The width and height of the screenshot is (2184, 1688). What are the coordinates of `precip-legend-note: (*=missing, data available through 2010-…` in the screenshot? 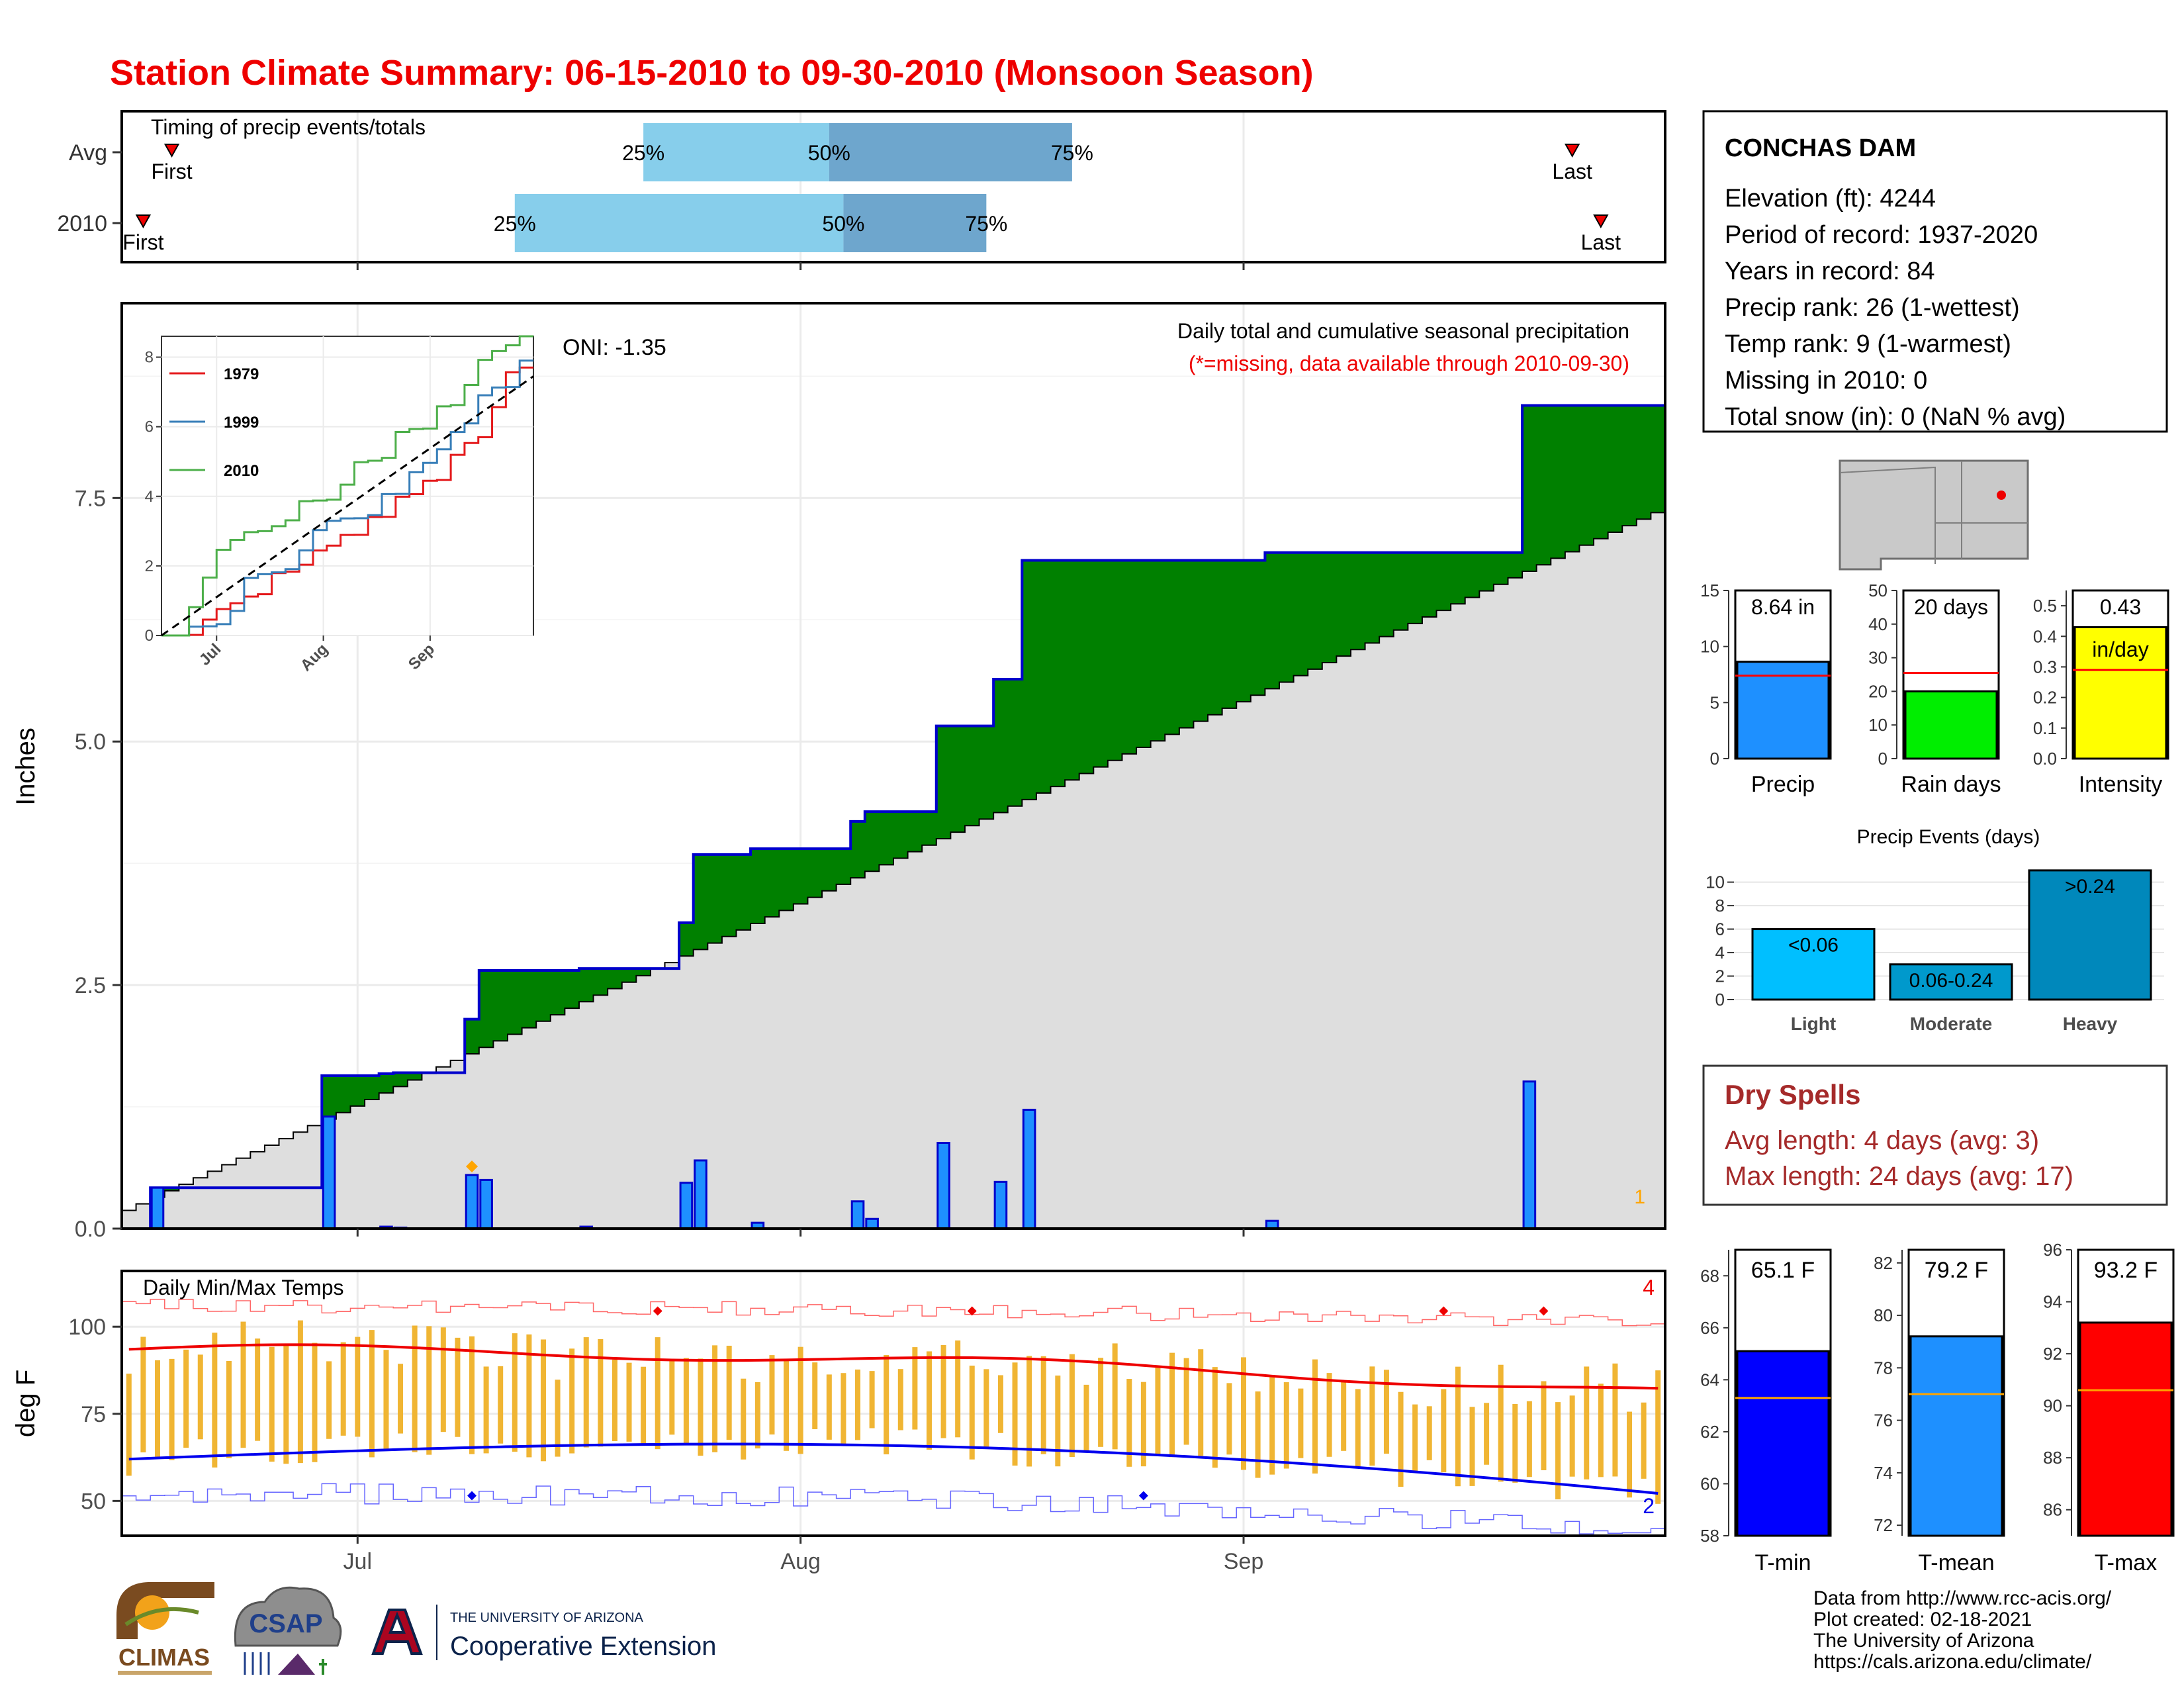 It's located at (1409, 363).